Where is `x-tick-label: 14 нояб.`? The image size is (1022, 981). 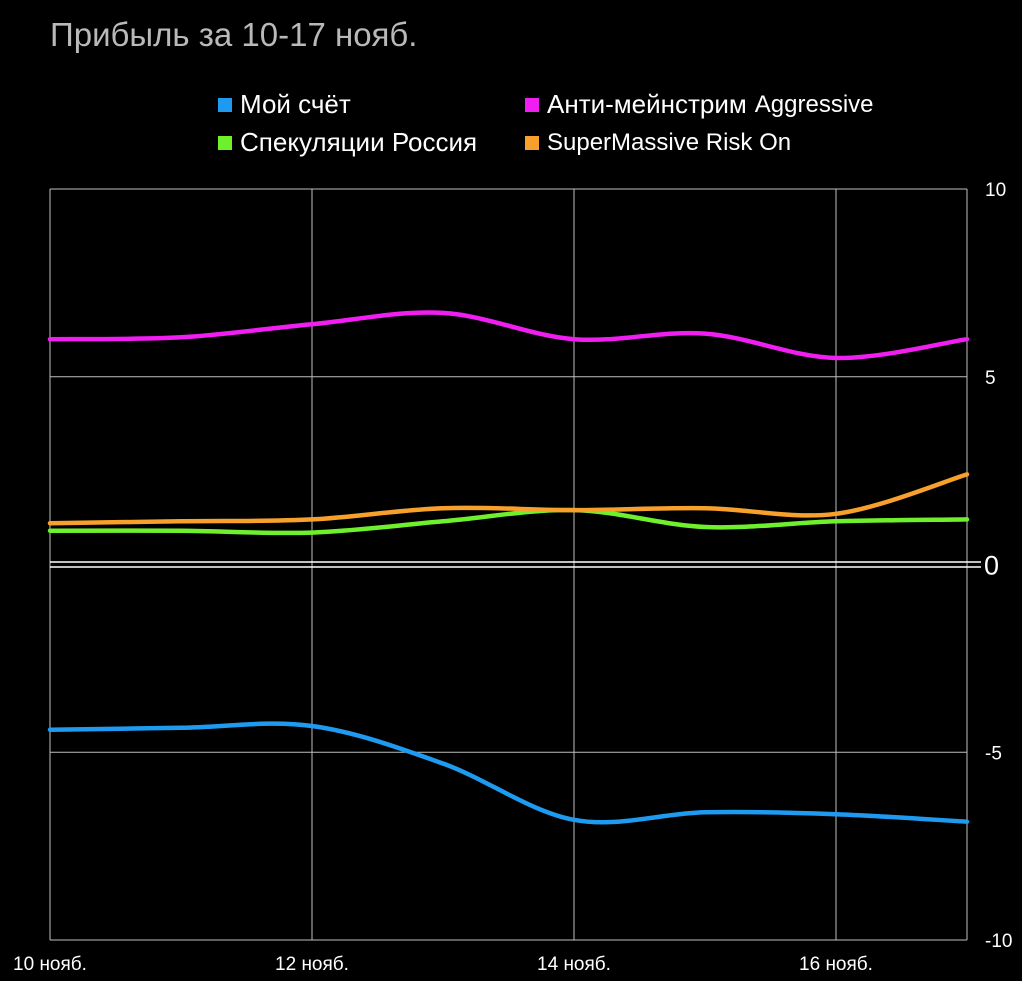 x-tick-label: 14 нояб. is located at coordinates (574, 964).